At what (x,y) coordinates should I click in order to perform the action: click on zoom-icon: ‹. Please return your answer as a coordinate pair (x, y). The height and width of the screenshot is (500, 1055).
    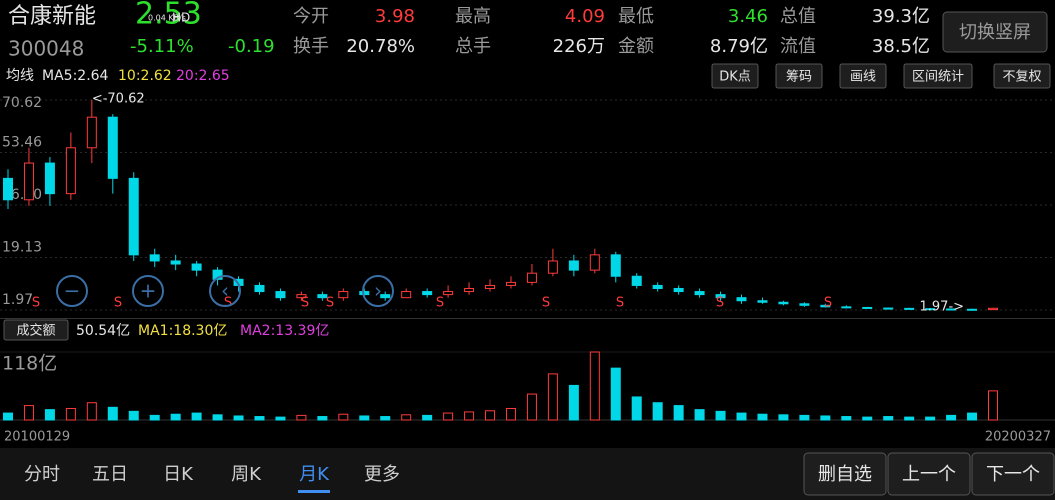
    Looking at the image, I should click on (225, 291).